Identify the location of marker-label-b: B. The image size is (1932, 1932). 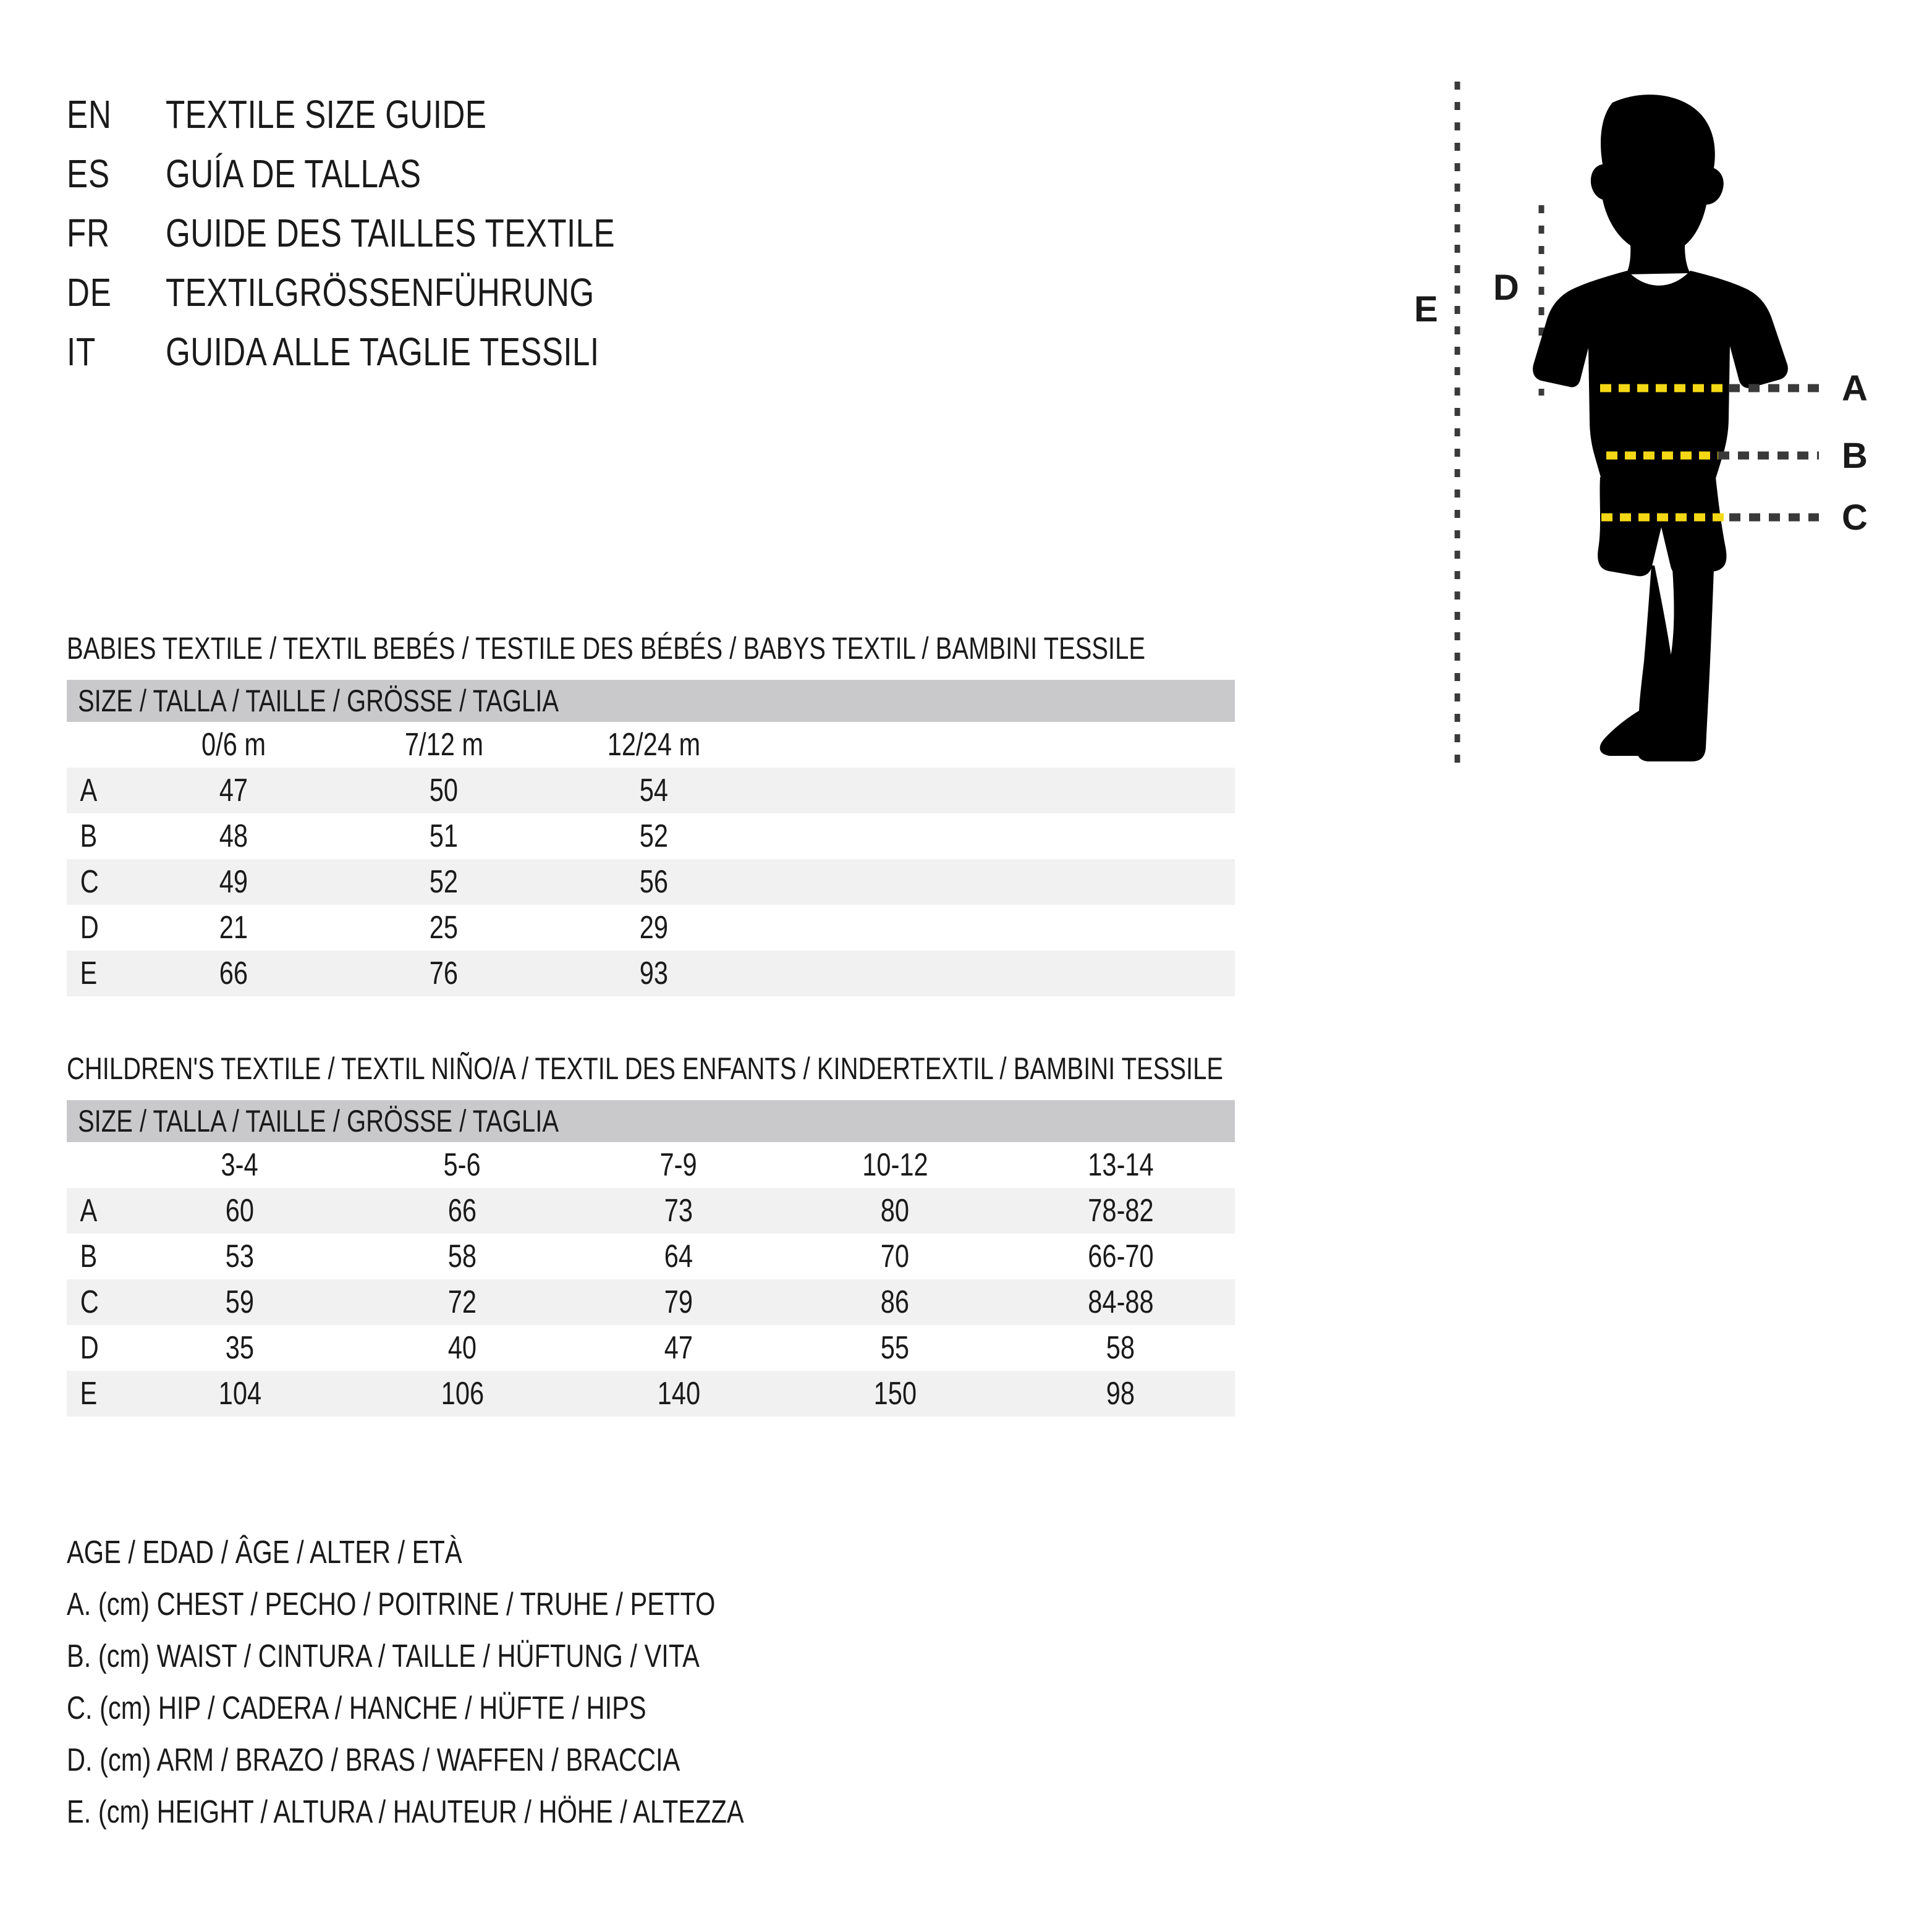
(1855, 456).